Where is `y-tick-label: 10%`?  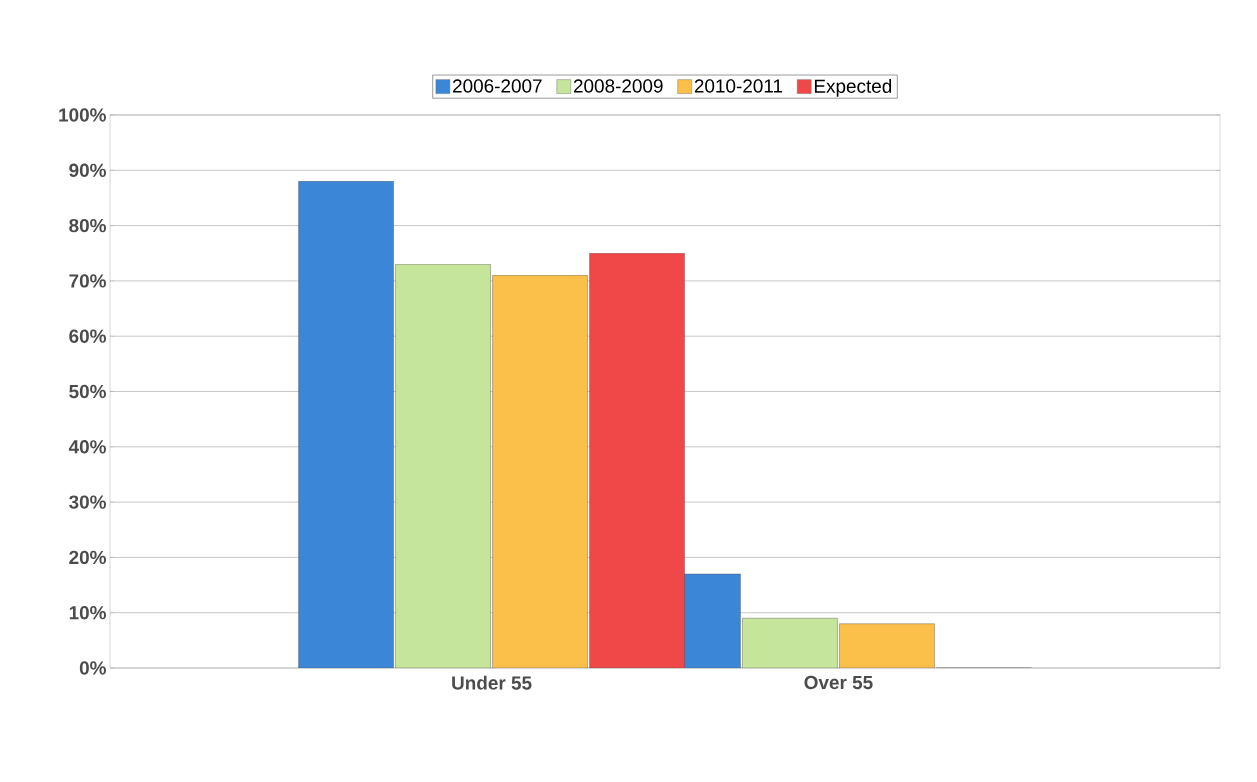
y-tick-label: 10% is located at coordinates (87, 613).